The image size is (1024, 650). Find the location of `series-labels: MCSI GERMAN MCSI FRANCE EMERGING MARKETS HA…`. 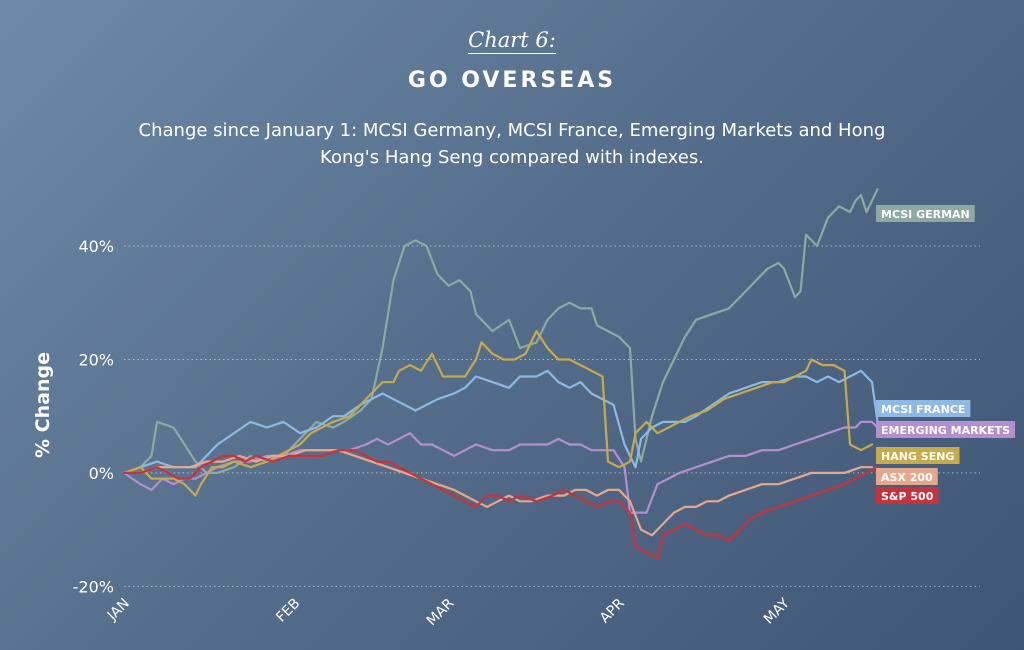

series-labels: MCSI GERMAN MCSI FRANCE EMERGING MARKETS HA… is located at coordinates (946, 354).